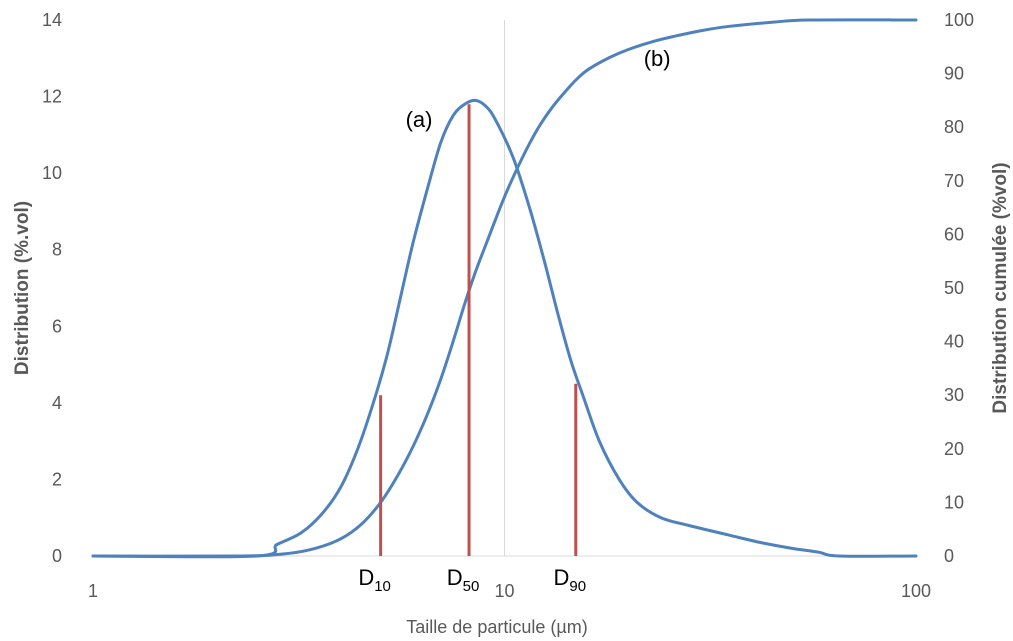 The image size is (1013, 641). I want to click on x-tick-label: 10, so click(504, 591).